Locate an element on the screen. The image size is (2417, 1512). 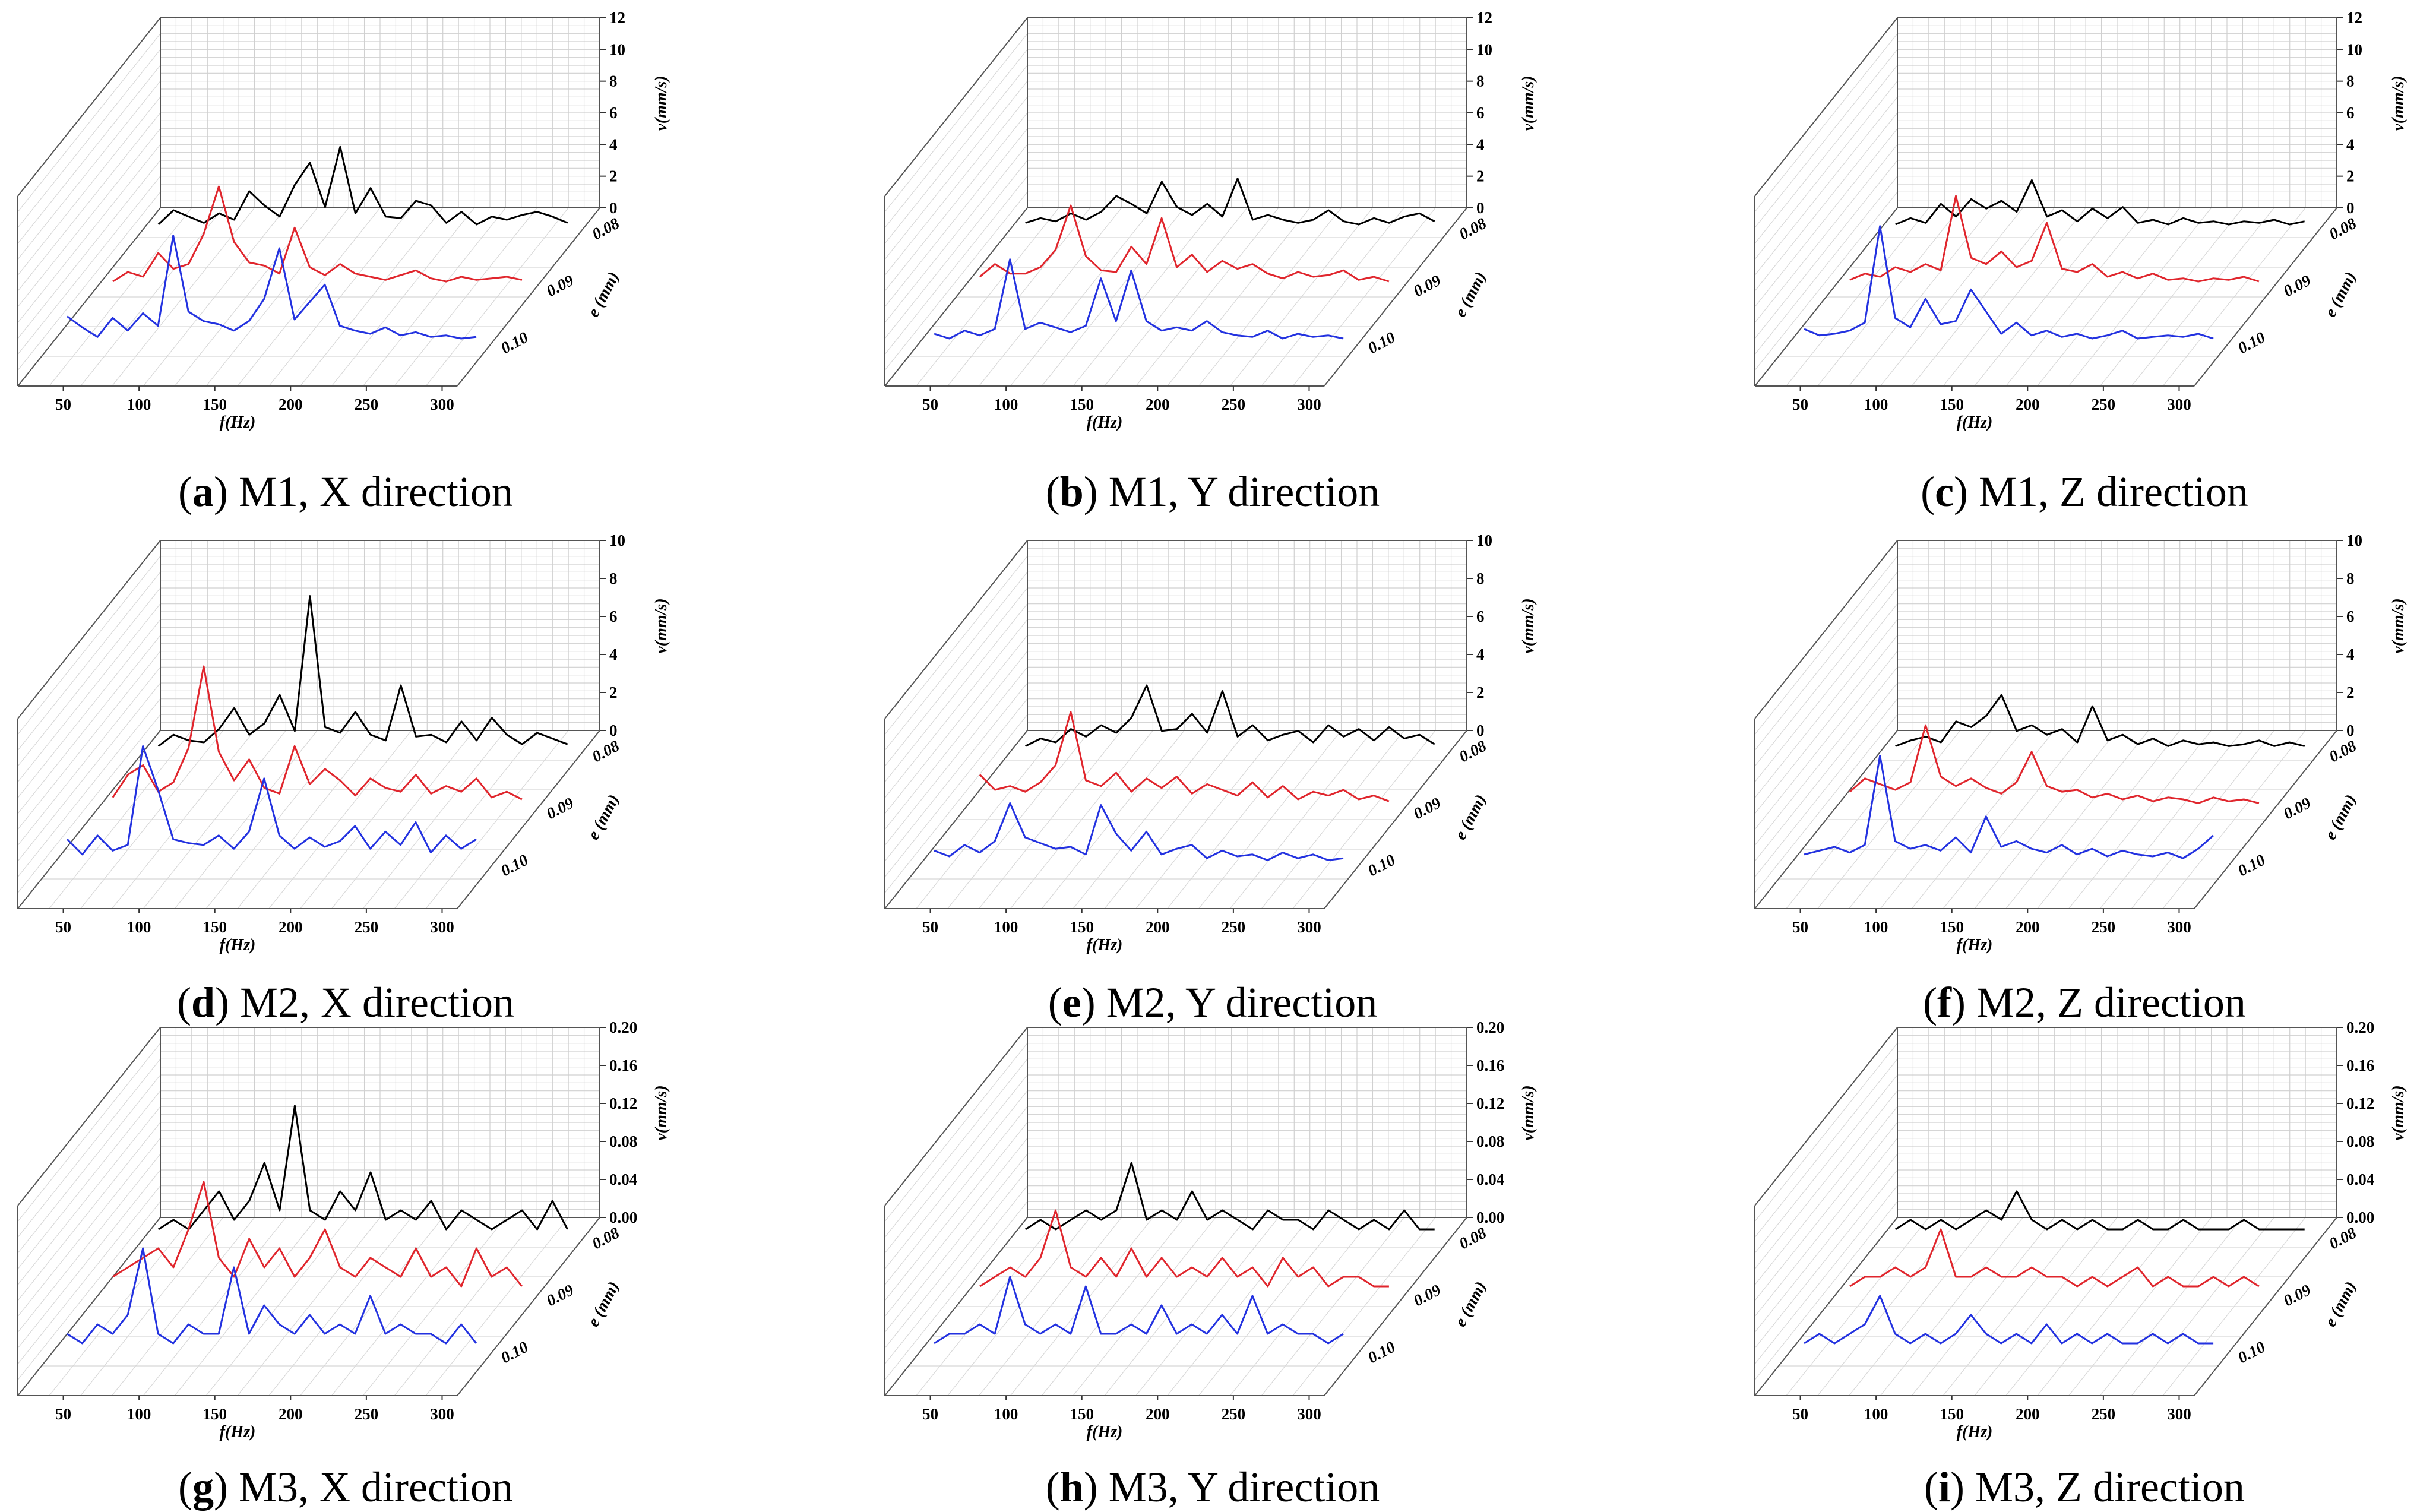
y-tick-label: 0.20 is located at coordinates (2360, 1027).